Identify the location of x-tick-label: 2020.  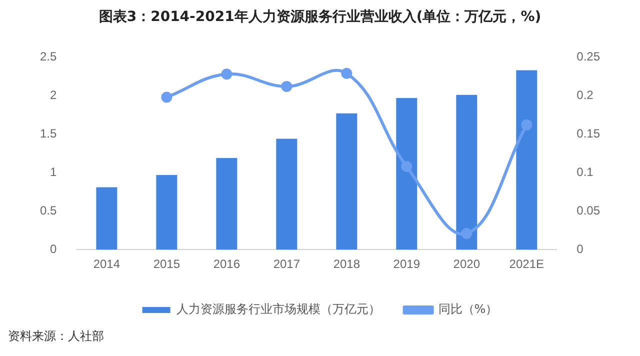
(466, 264).